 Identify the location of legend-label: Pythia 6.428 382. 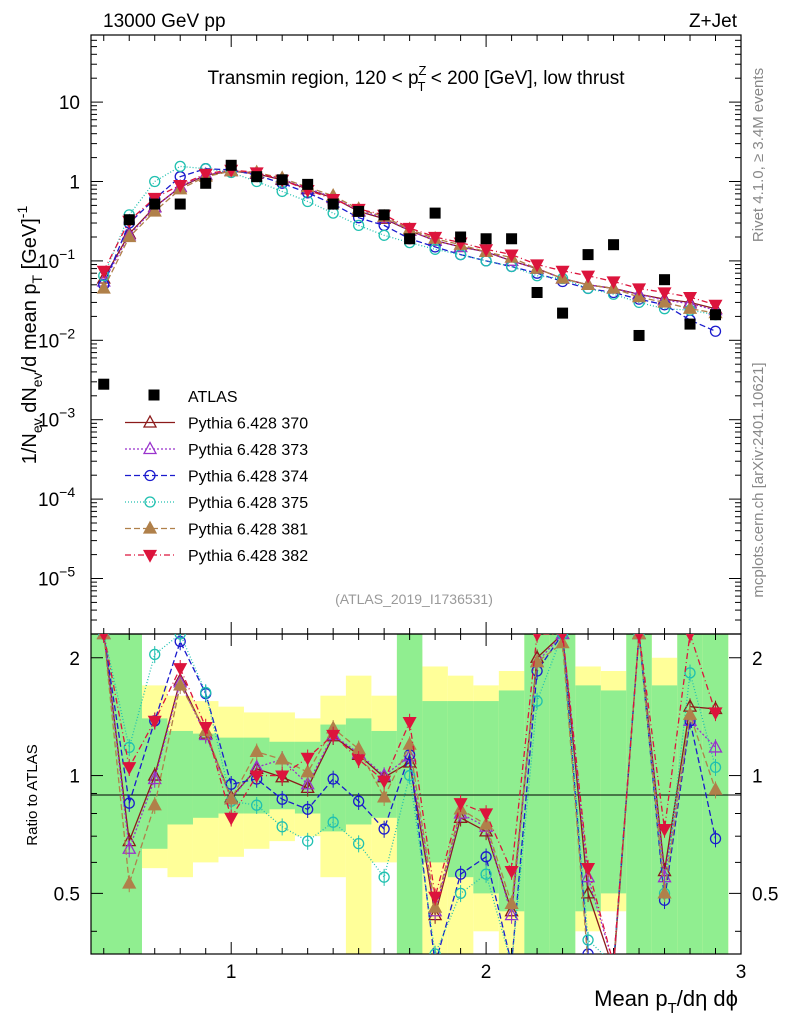
(248, 556).